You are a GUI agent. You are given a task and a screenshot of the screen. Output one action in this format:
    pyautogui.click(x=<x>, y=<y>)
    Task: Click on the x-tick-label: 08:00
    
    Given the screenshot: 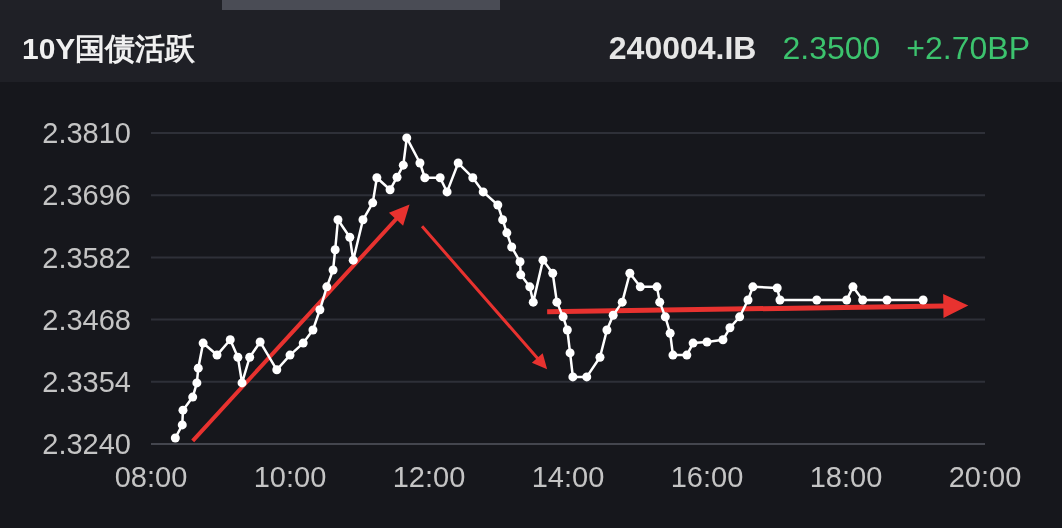 What is the action you would take?
    pyautogui.click(x=151, y=477)
    